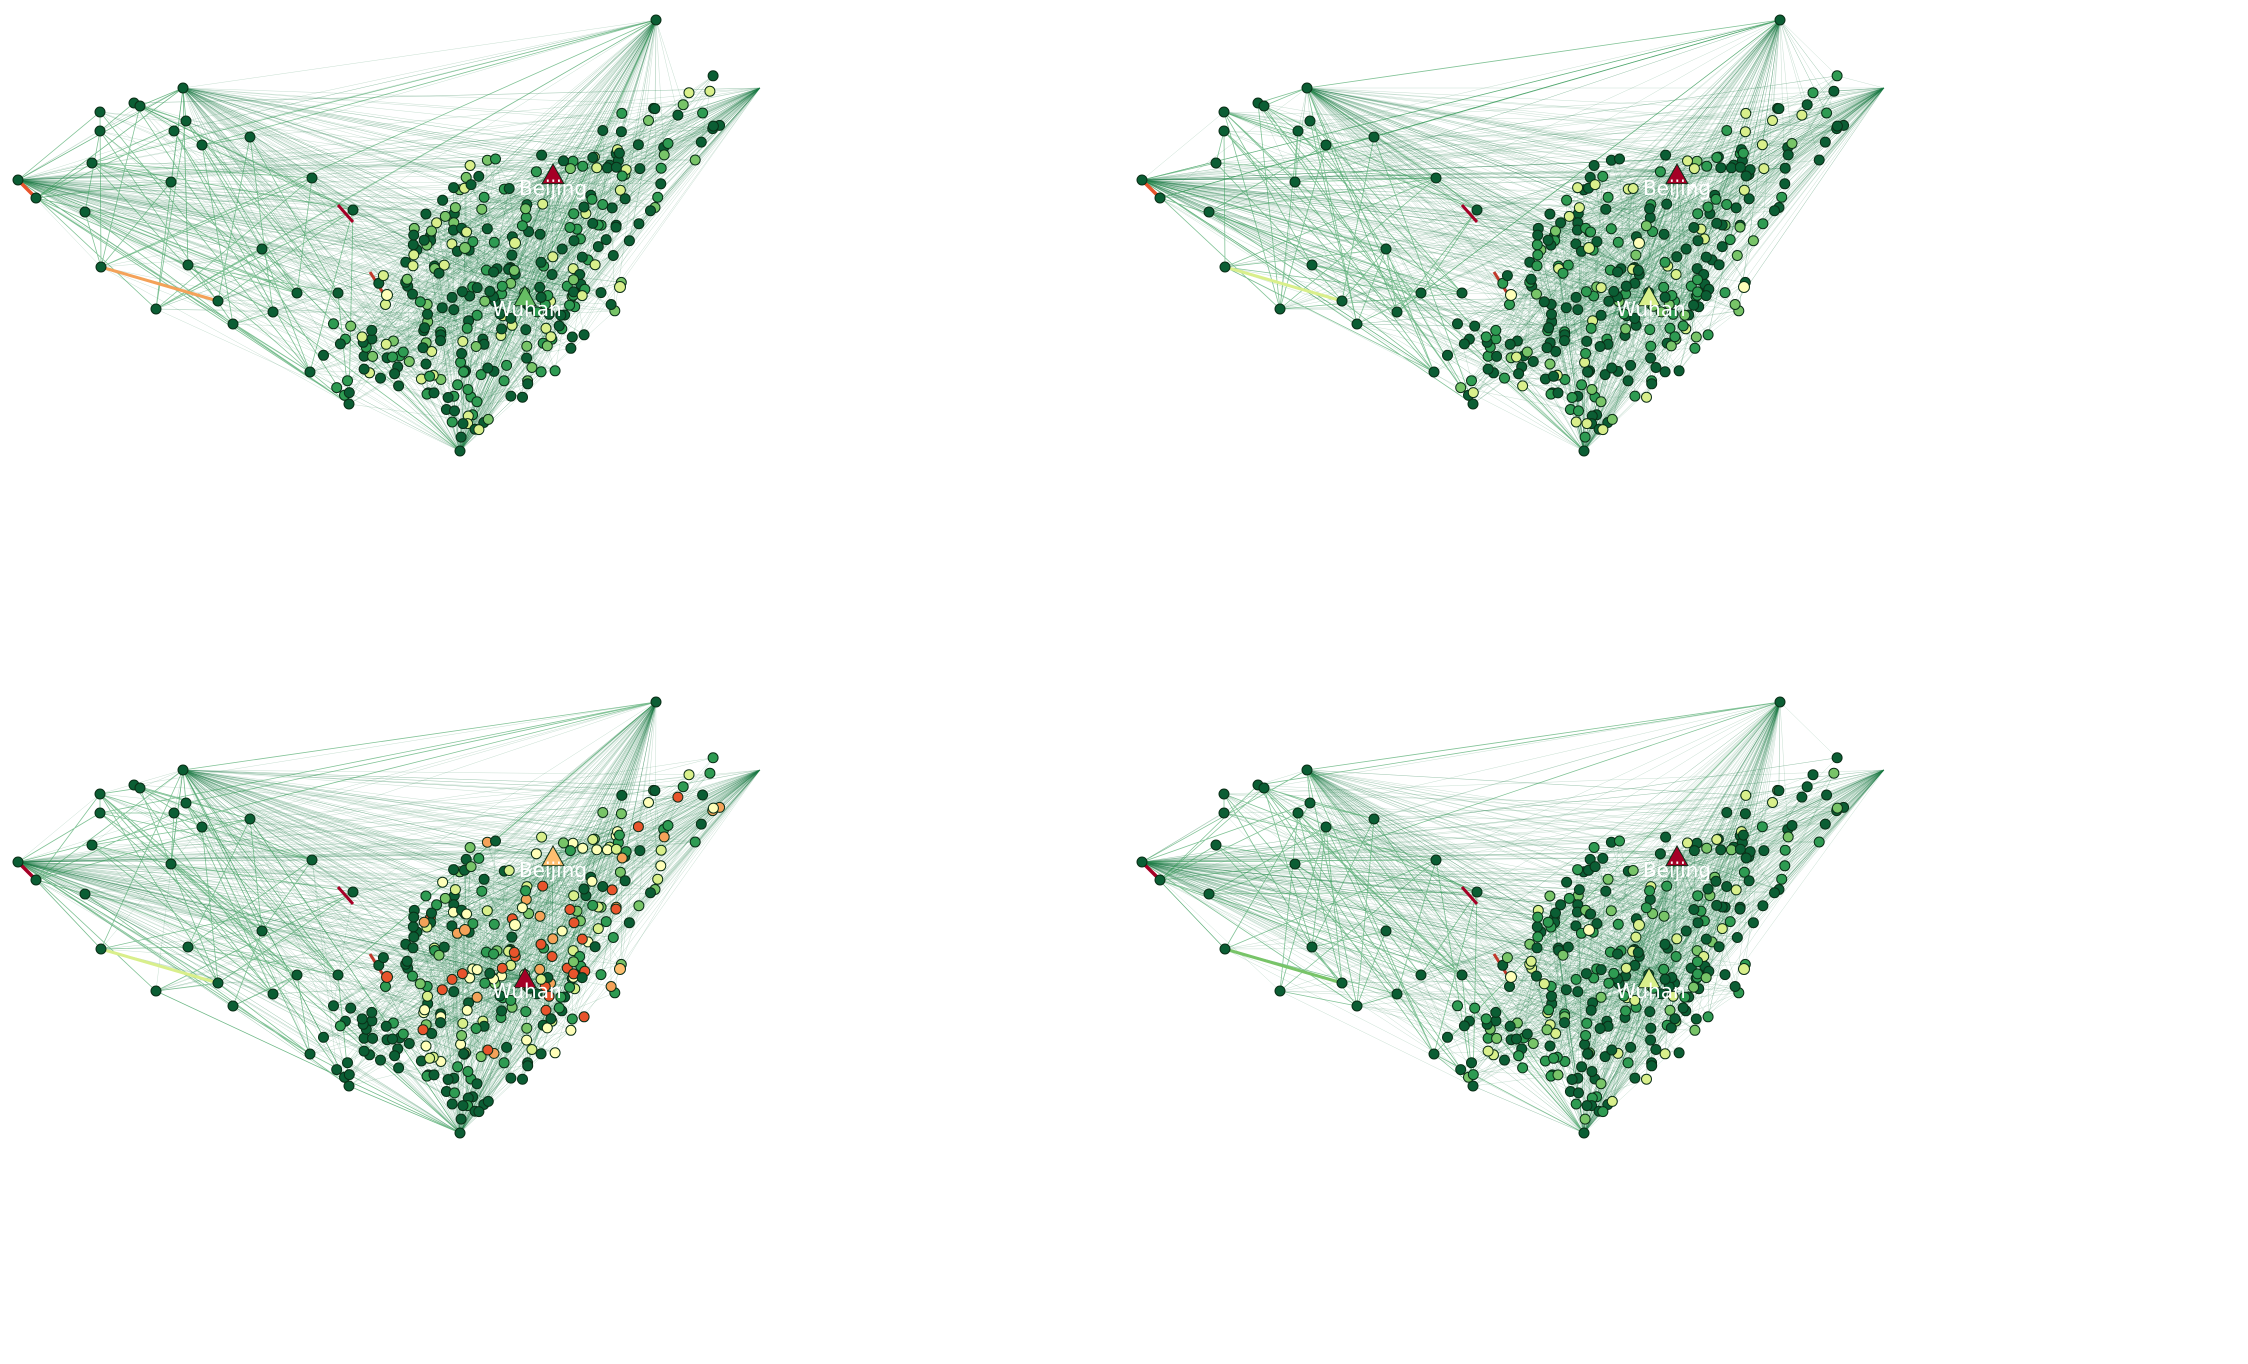 This screenshot has height=1364, width=2248. Describe the element at coordinates (525, 295) in the screenshot. I see `wuhan-marker` at that location.